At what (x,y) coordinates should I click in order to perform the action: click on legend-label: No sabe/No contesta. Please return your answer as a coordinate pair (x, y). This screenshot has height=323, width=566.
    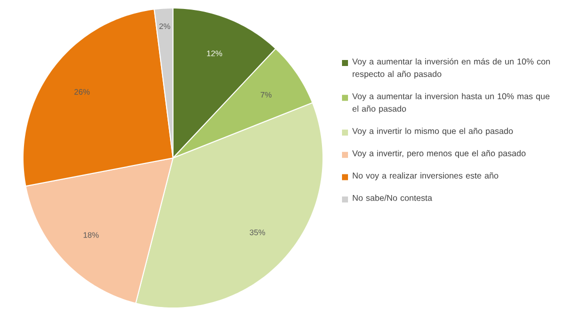
    Looking at the image, I should click on (392, 197).